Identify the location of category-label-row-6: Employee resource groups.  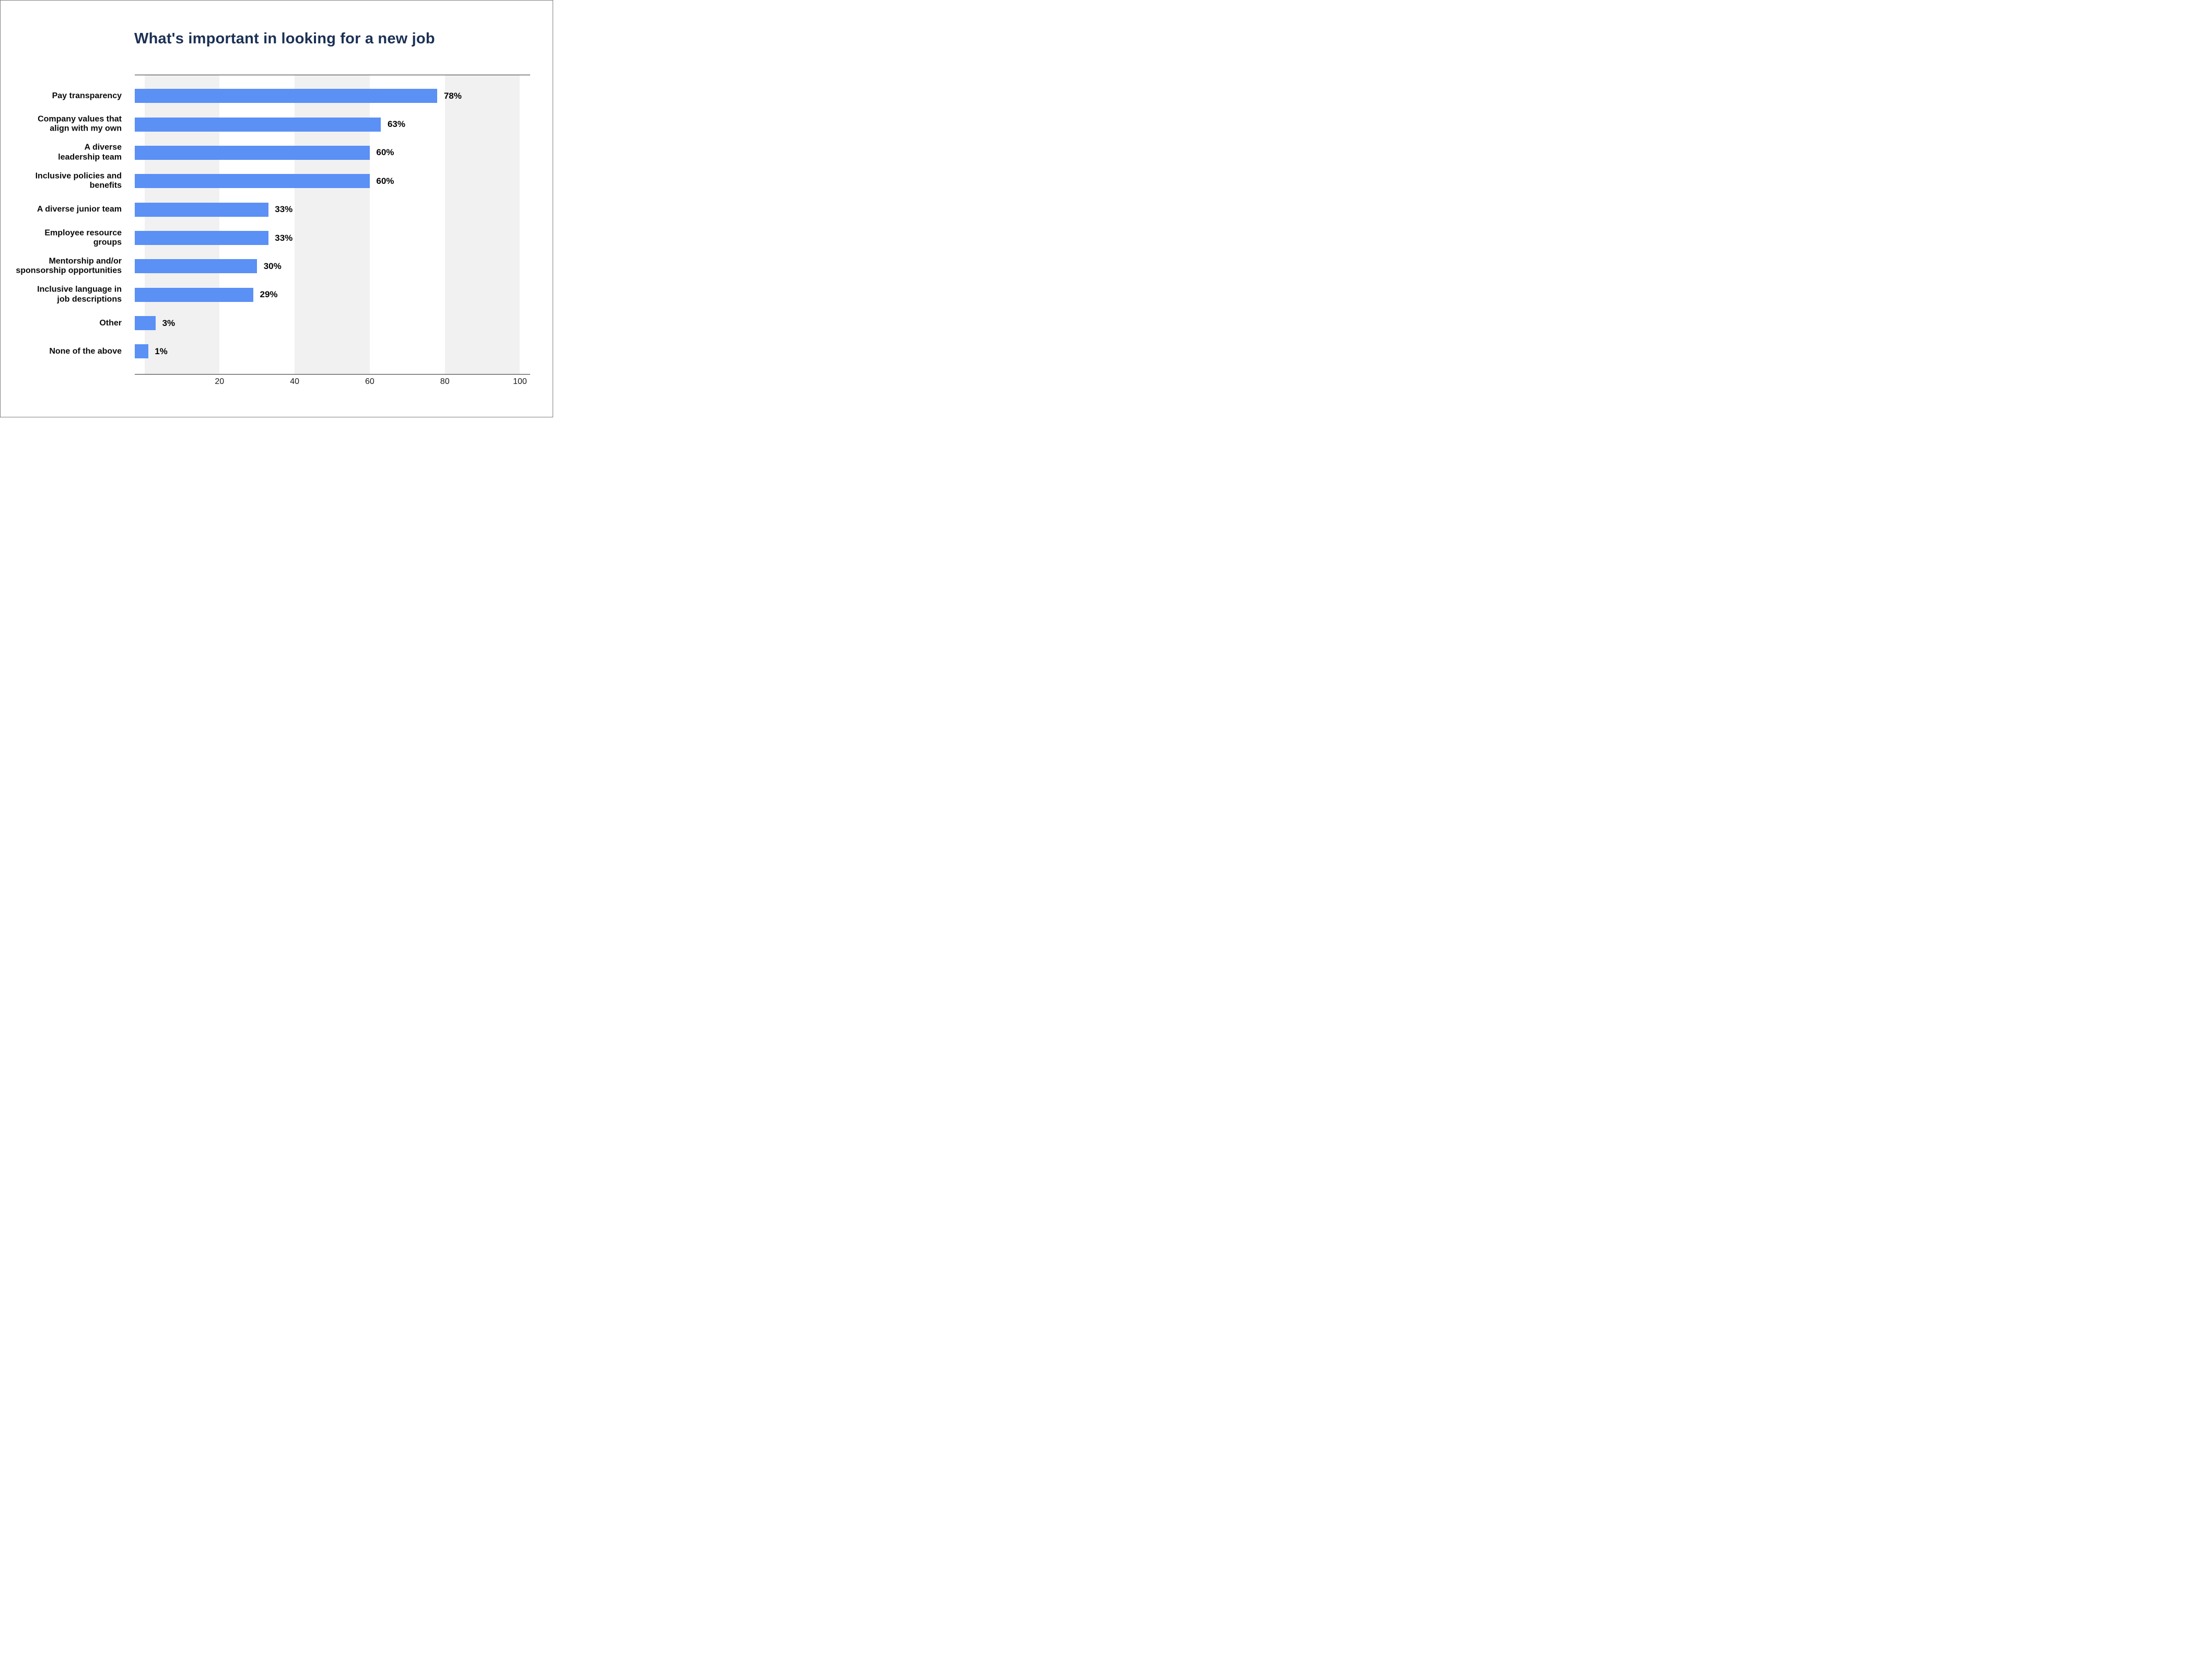
(83, 237).